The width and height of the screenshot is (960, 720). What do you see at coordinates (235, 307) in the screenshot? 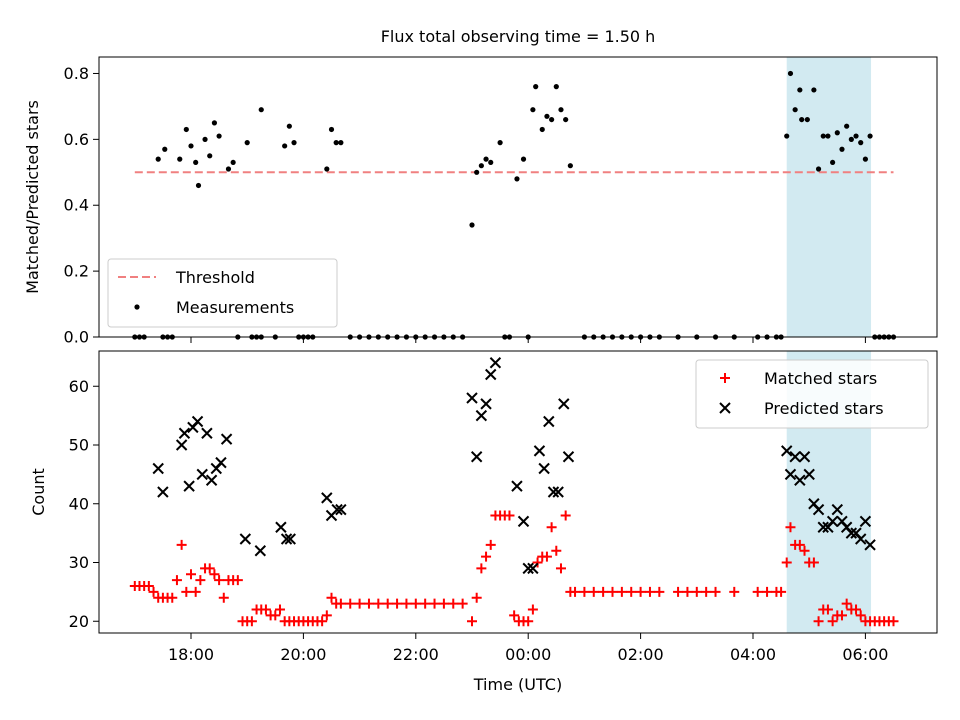
I see `legend-label: Measurements` at bounding box center [235, 307].